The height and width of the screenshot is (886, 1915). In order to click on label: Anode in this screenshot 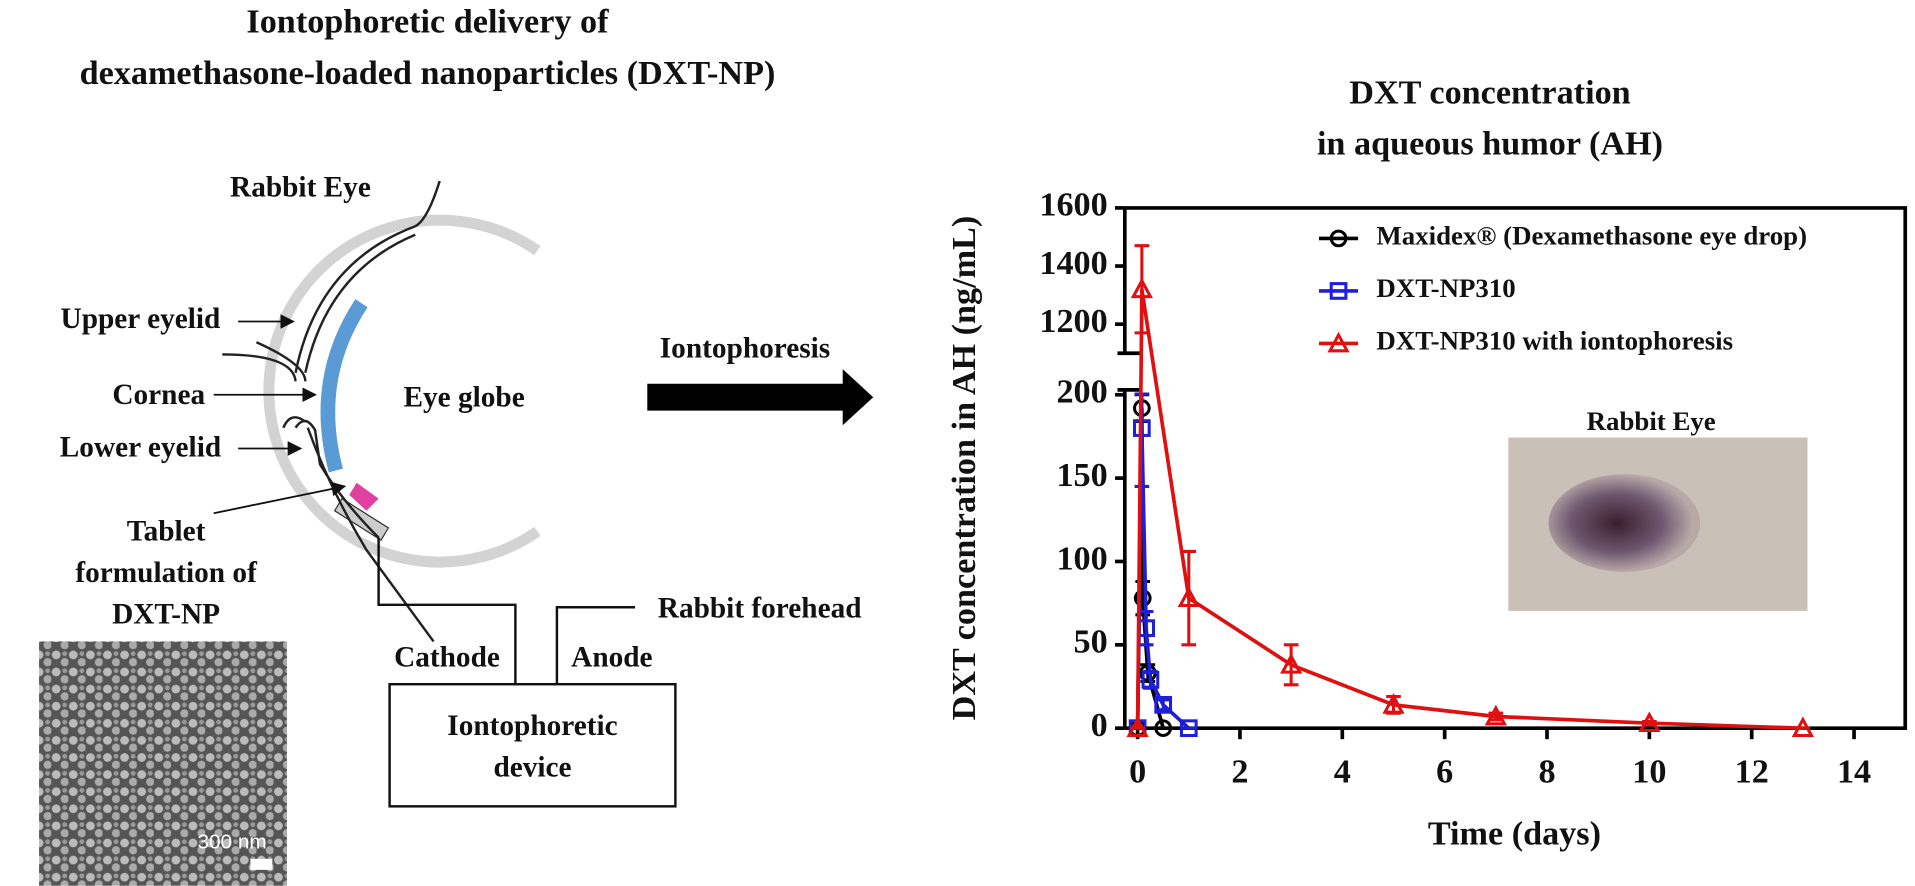, I will do `click(611, 657)`.